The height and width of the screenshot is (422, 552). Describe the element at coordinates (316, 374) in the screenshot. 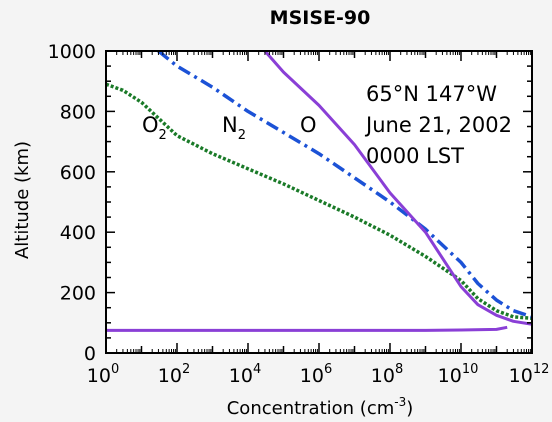

I see `x-tick-label: 10⁶` at that location.